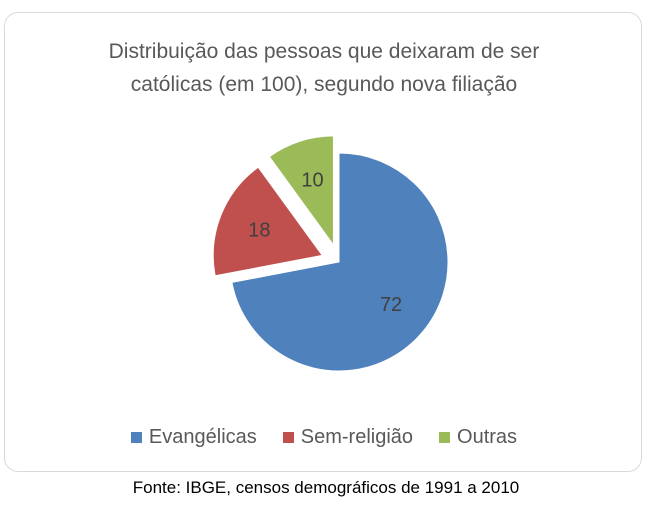  What do you see at coordinates (487, 437) in the screenshot?
I see `legend-label: Outras` at bounding box center [487, 437].